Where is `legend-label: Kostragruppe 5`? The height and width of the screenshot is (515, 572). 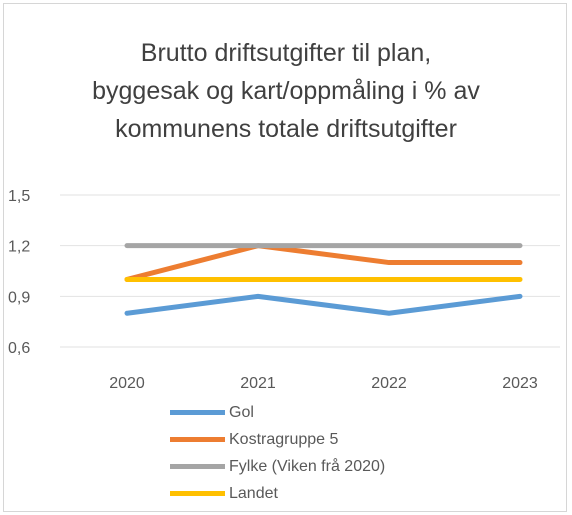 legend-label: Kostragruppe 5 is located at coordinates (284, 439).